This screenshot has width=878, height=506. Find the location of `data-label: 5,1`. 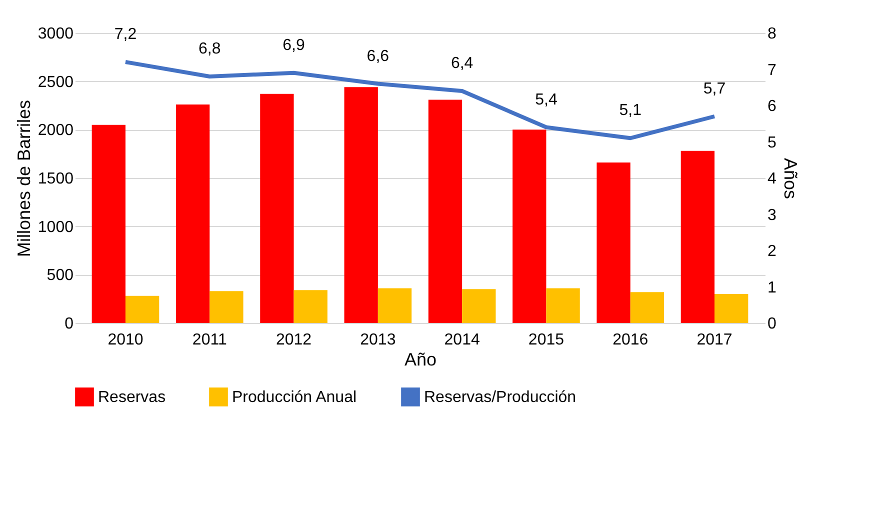

data-label: 5,1 is located at coordinates (630, 111).